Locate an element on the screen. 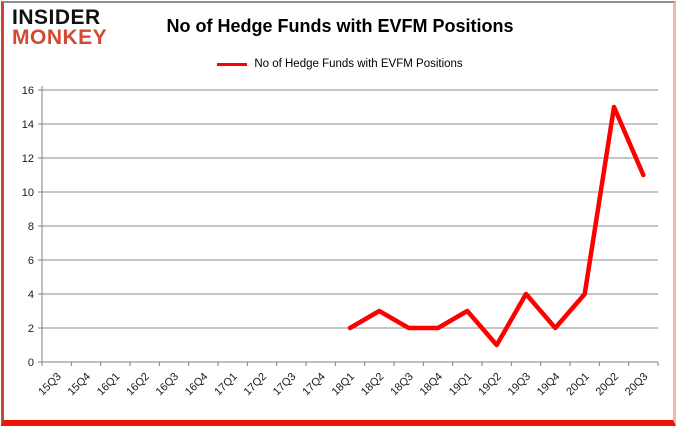 Image resolution: width=680 pixels, height=433 pixels. x-axis-label: 20Q1 is located at coordinates (578, 385).